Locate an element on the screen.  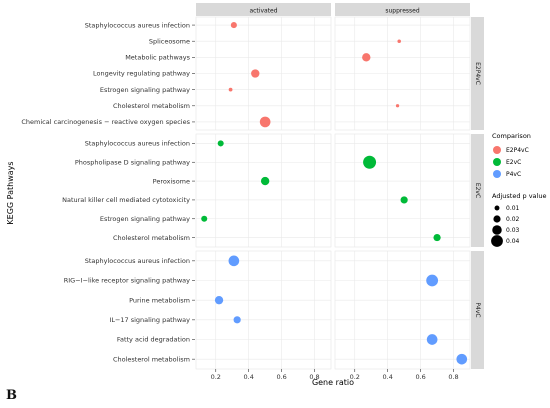
facet-strip-label-activated: activated is located at coordinates (263, 11).